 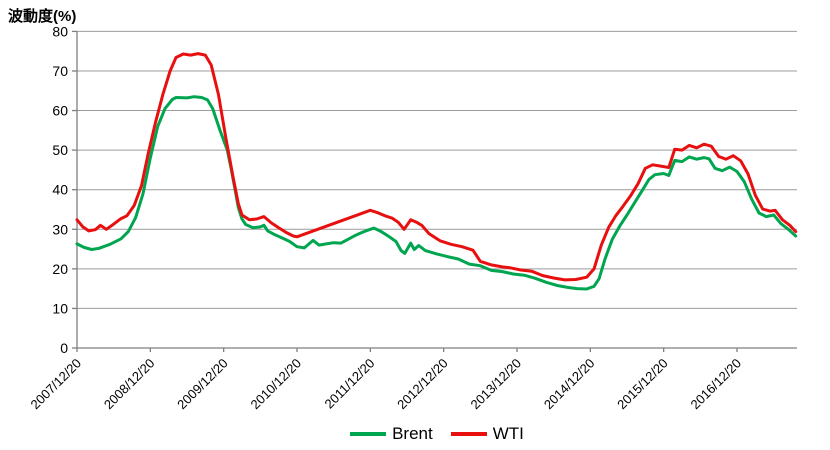 I want to click on wti-line-swatch, so click(x=468, y=434).